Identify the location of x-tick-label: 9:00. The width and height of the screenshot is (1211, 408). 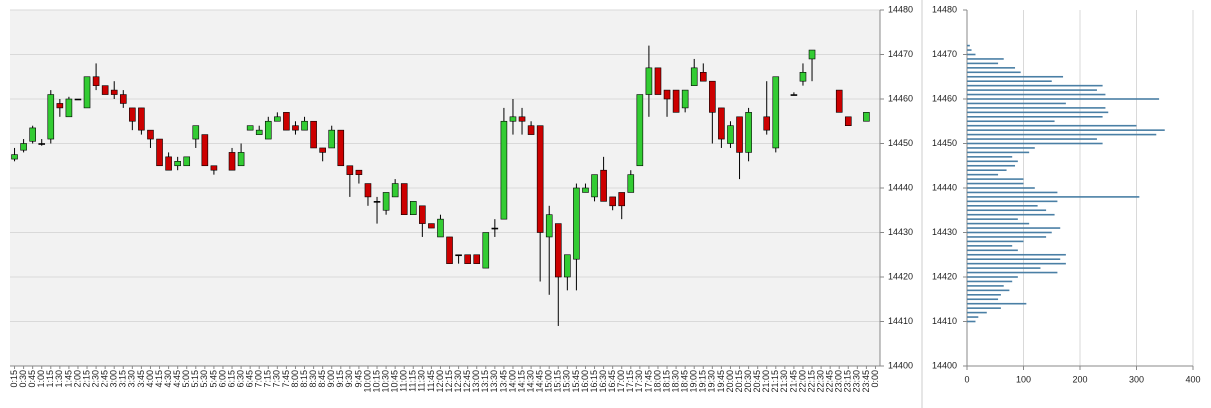
(331, 379).